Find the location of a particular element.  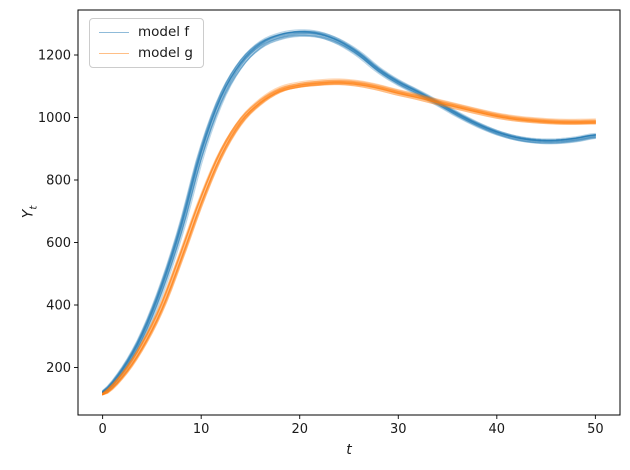

y-tick-label: 800 is located at coordinates (58, 181).